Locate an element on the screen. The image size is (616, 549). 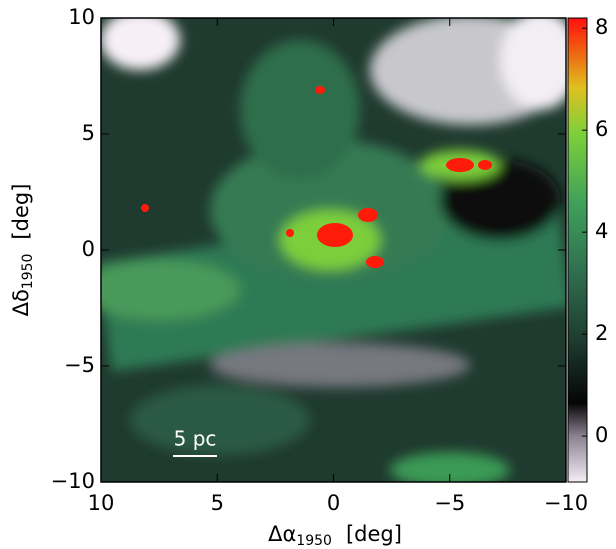
colorbar-tick-label: 4 is located at coordinates (601, 231).